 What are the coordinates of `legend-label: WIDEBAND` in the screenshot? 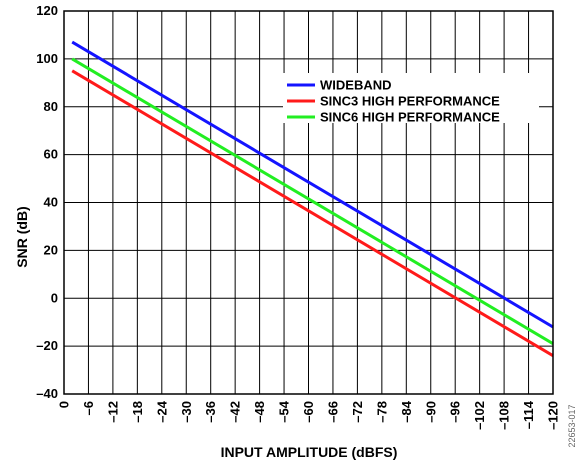 It's located at (356, 85).